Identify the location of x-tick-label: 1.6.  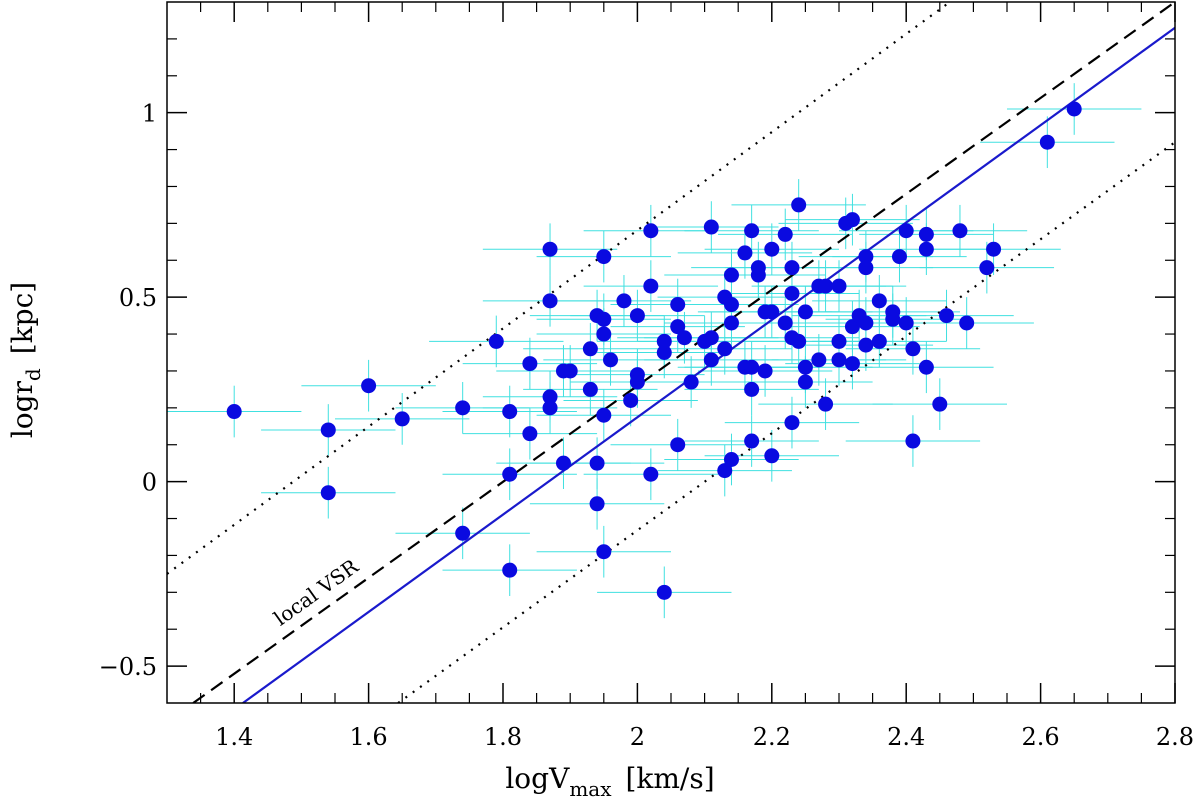
(369, 737).